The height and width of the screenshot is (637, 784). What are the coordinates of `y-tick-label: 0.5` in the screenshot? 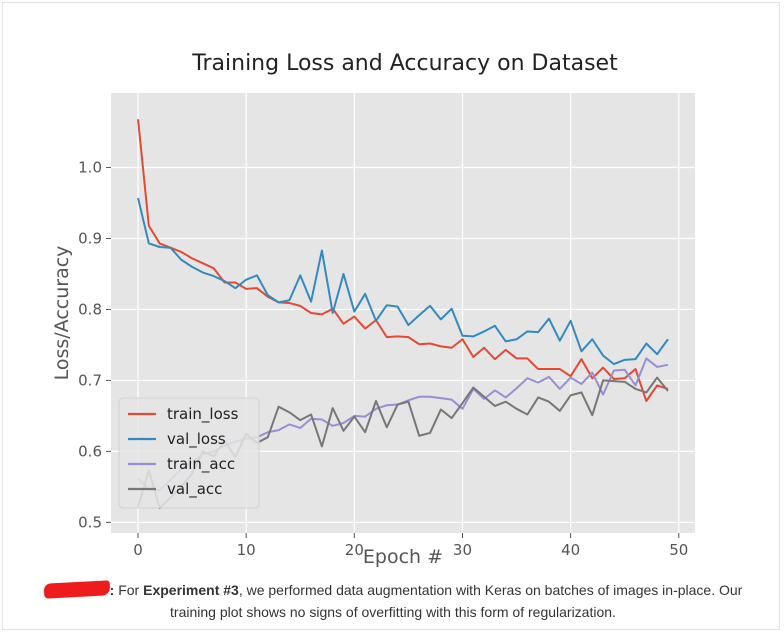 It's located at (90, 522).